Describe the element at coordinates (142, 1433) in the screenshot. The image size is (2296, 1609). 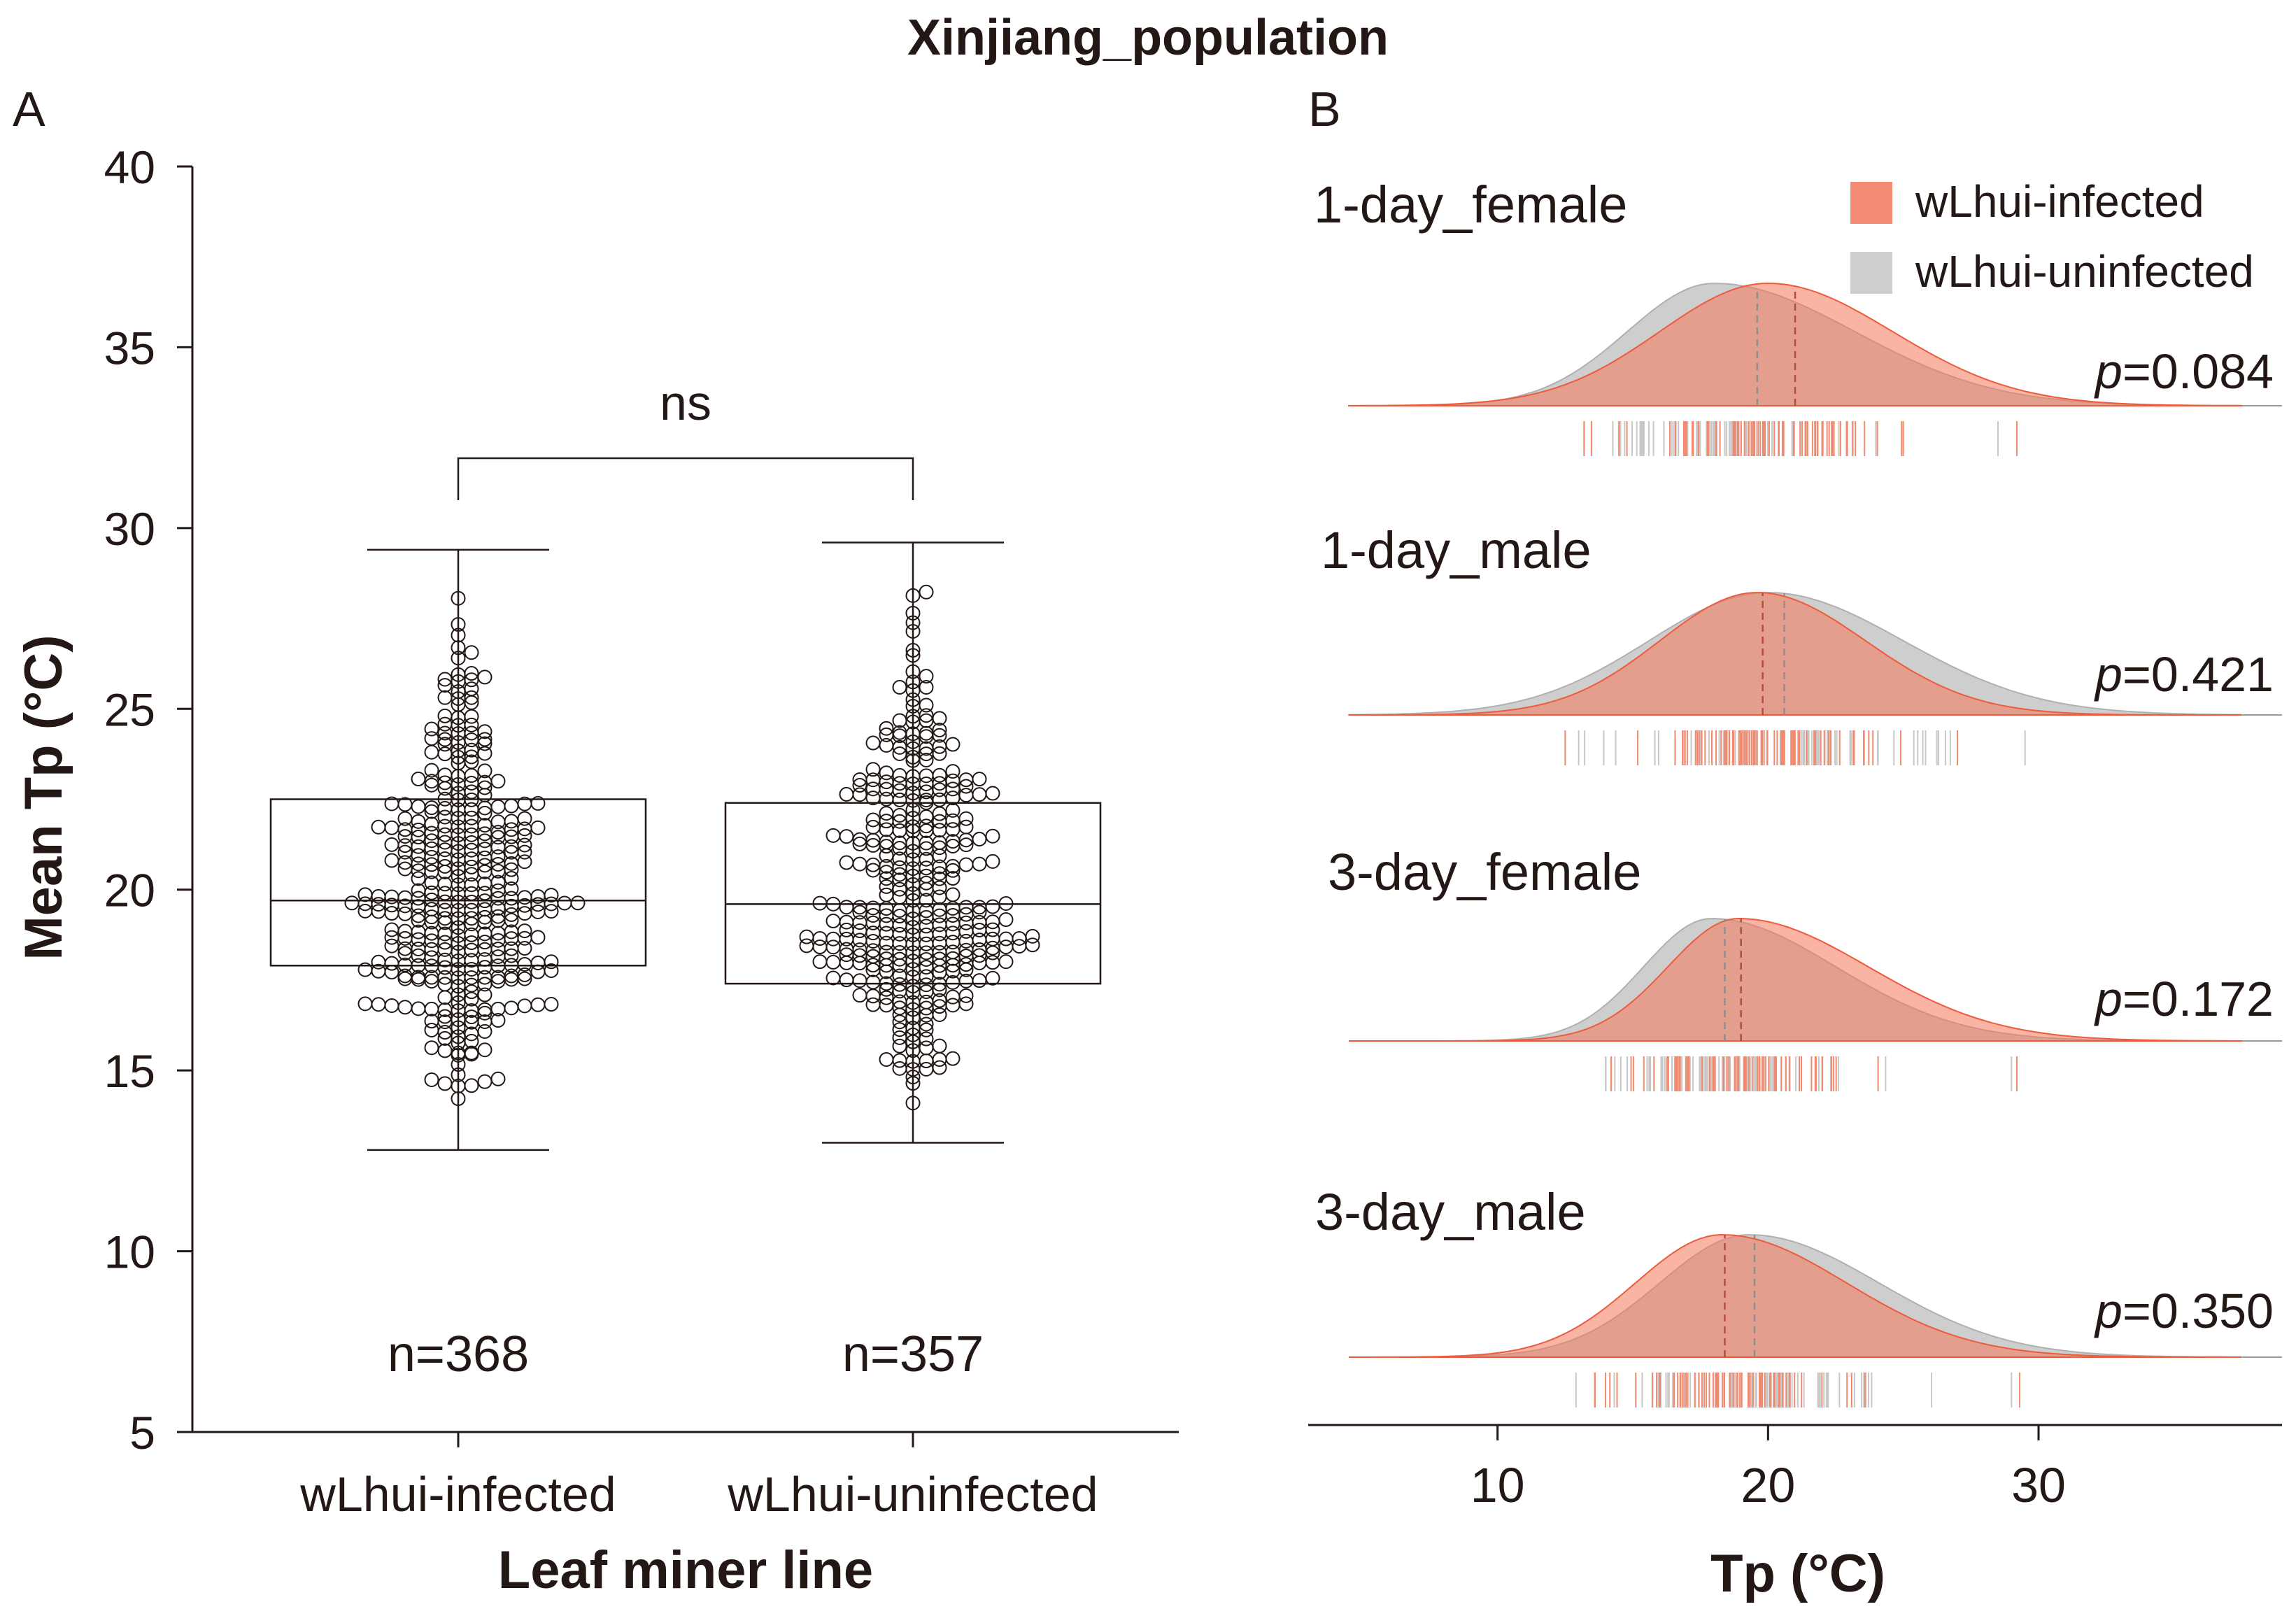
I see `y-tick-label: 5` at that location.